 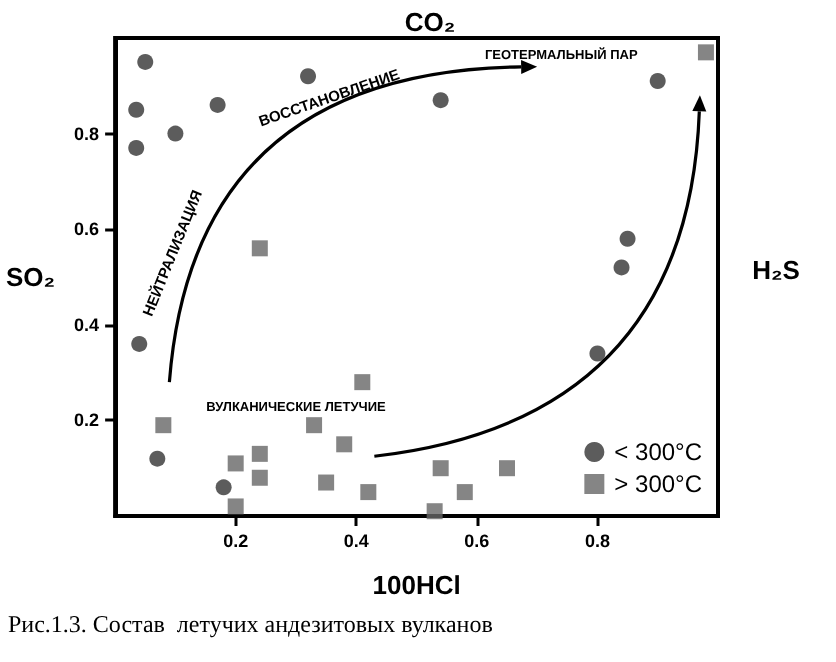 What do you see at coordinates (658, 484) in the screenshot?
I see `legend-label: > 300°C` at bounding box center [658, 484].